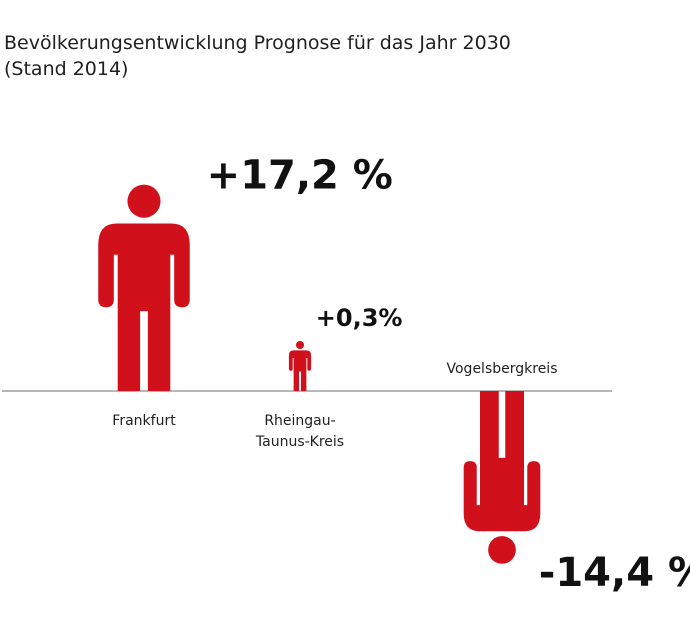 Image resolution: width=690 pixels, height=638 pixels. What do you see at coordinates (299, 431) in the screenshot?
I see `category-label: Rheingau- Taunus-Kreis` at bounding box center [299, 431].